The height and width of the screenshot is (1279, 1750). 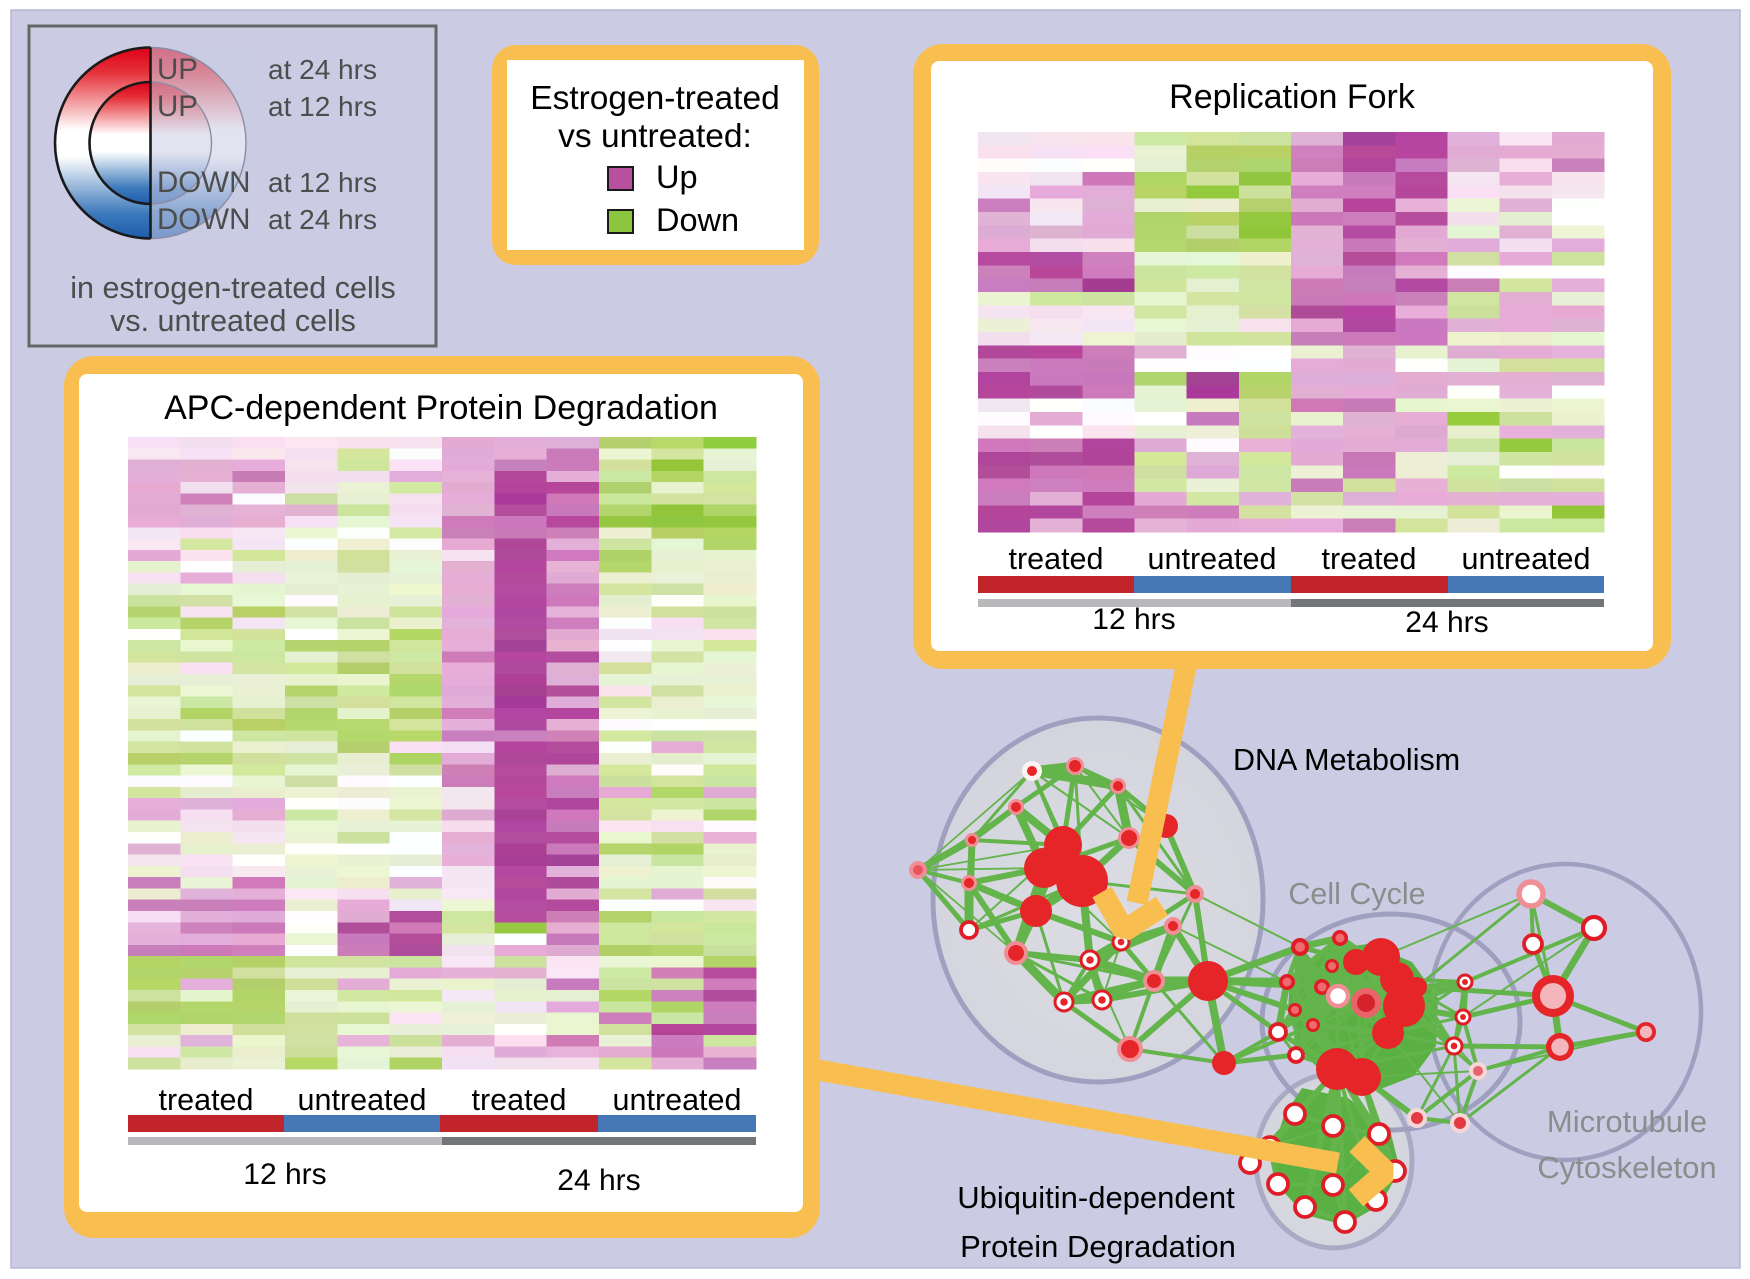 I want to click on svg-text: vs. untreated cells, so click(x=233, y=321).